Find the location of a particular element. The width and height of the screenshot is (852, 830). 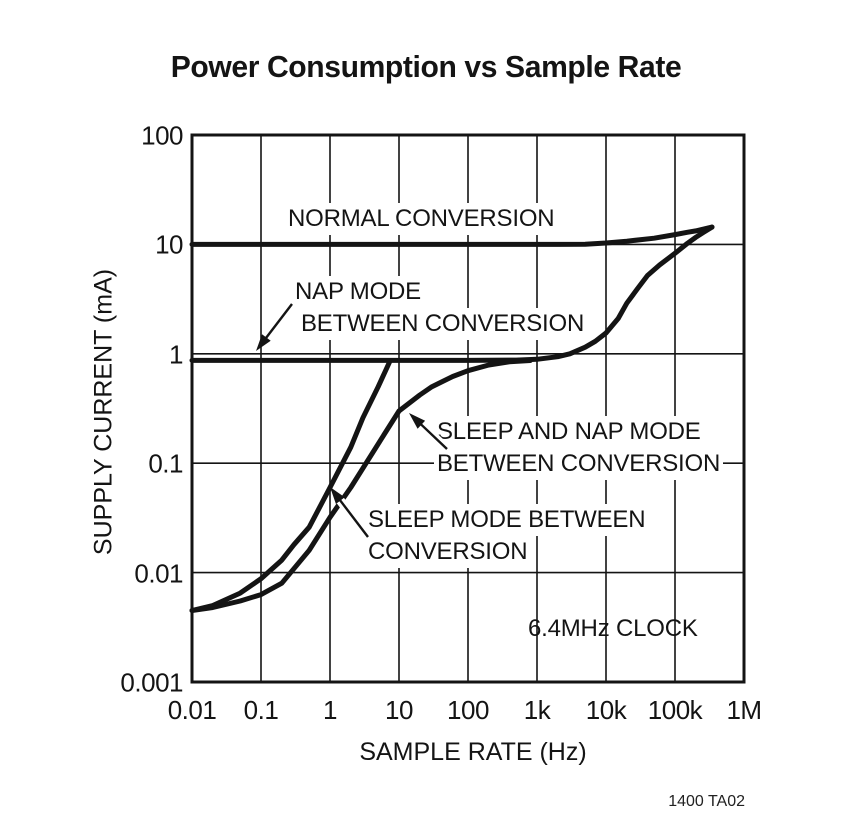

y-tick-label: 100 is located at coordinates (162, 135).